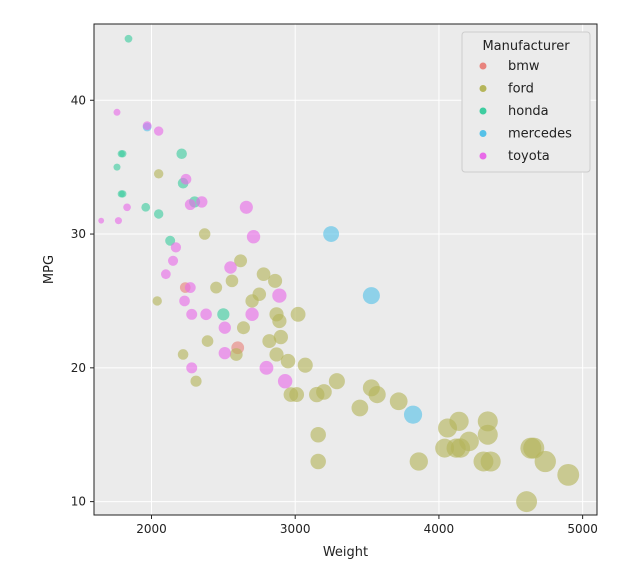  I want to click on y-axis-label: MPG, so click(49, 269).